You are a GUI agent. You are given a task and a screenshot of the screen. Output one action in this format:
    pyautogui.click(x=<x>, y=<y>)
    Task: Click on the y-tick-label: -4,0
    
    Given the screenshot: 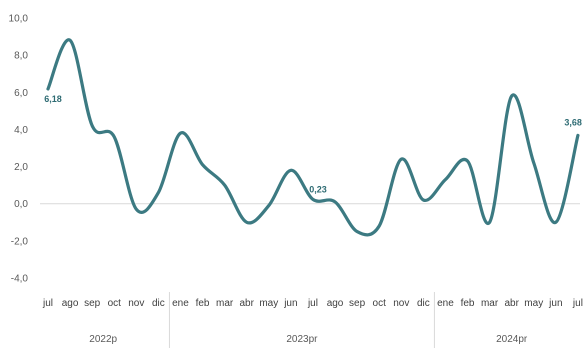 What is the action you would take?
    pyautogui.click(x=20, y=279)
    